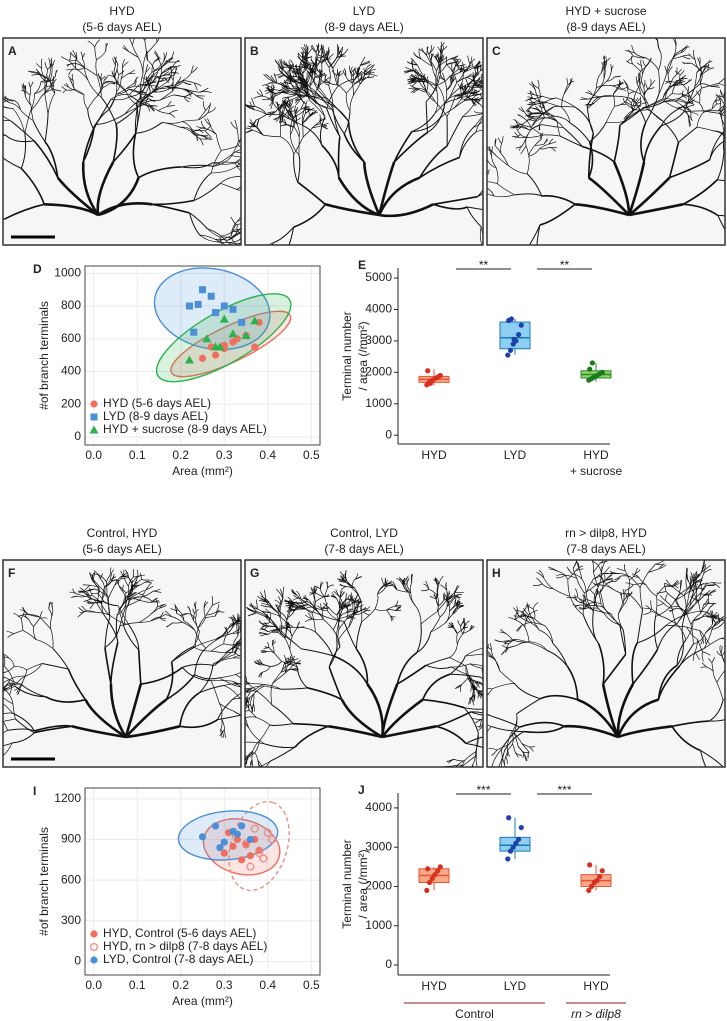 This screenshot has height=1021, width=727. I want to click on panel-title: Control, LYD, so click(364, 533).